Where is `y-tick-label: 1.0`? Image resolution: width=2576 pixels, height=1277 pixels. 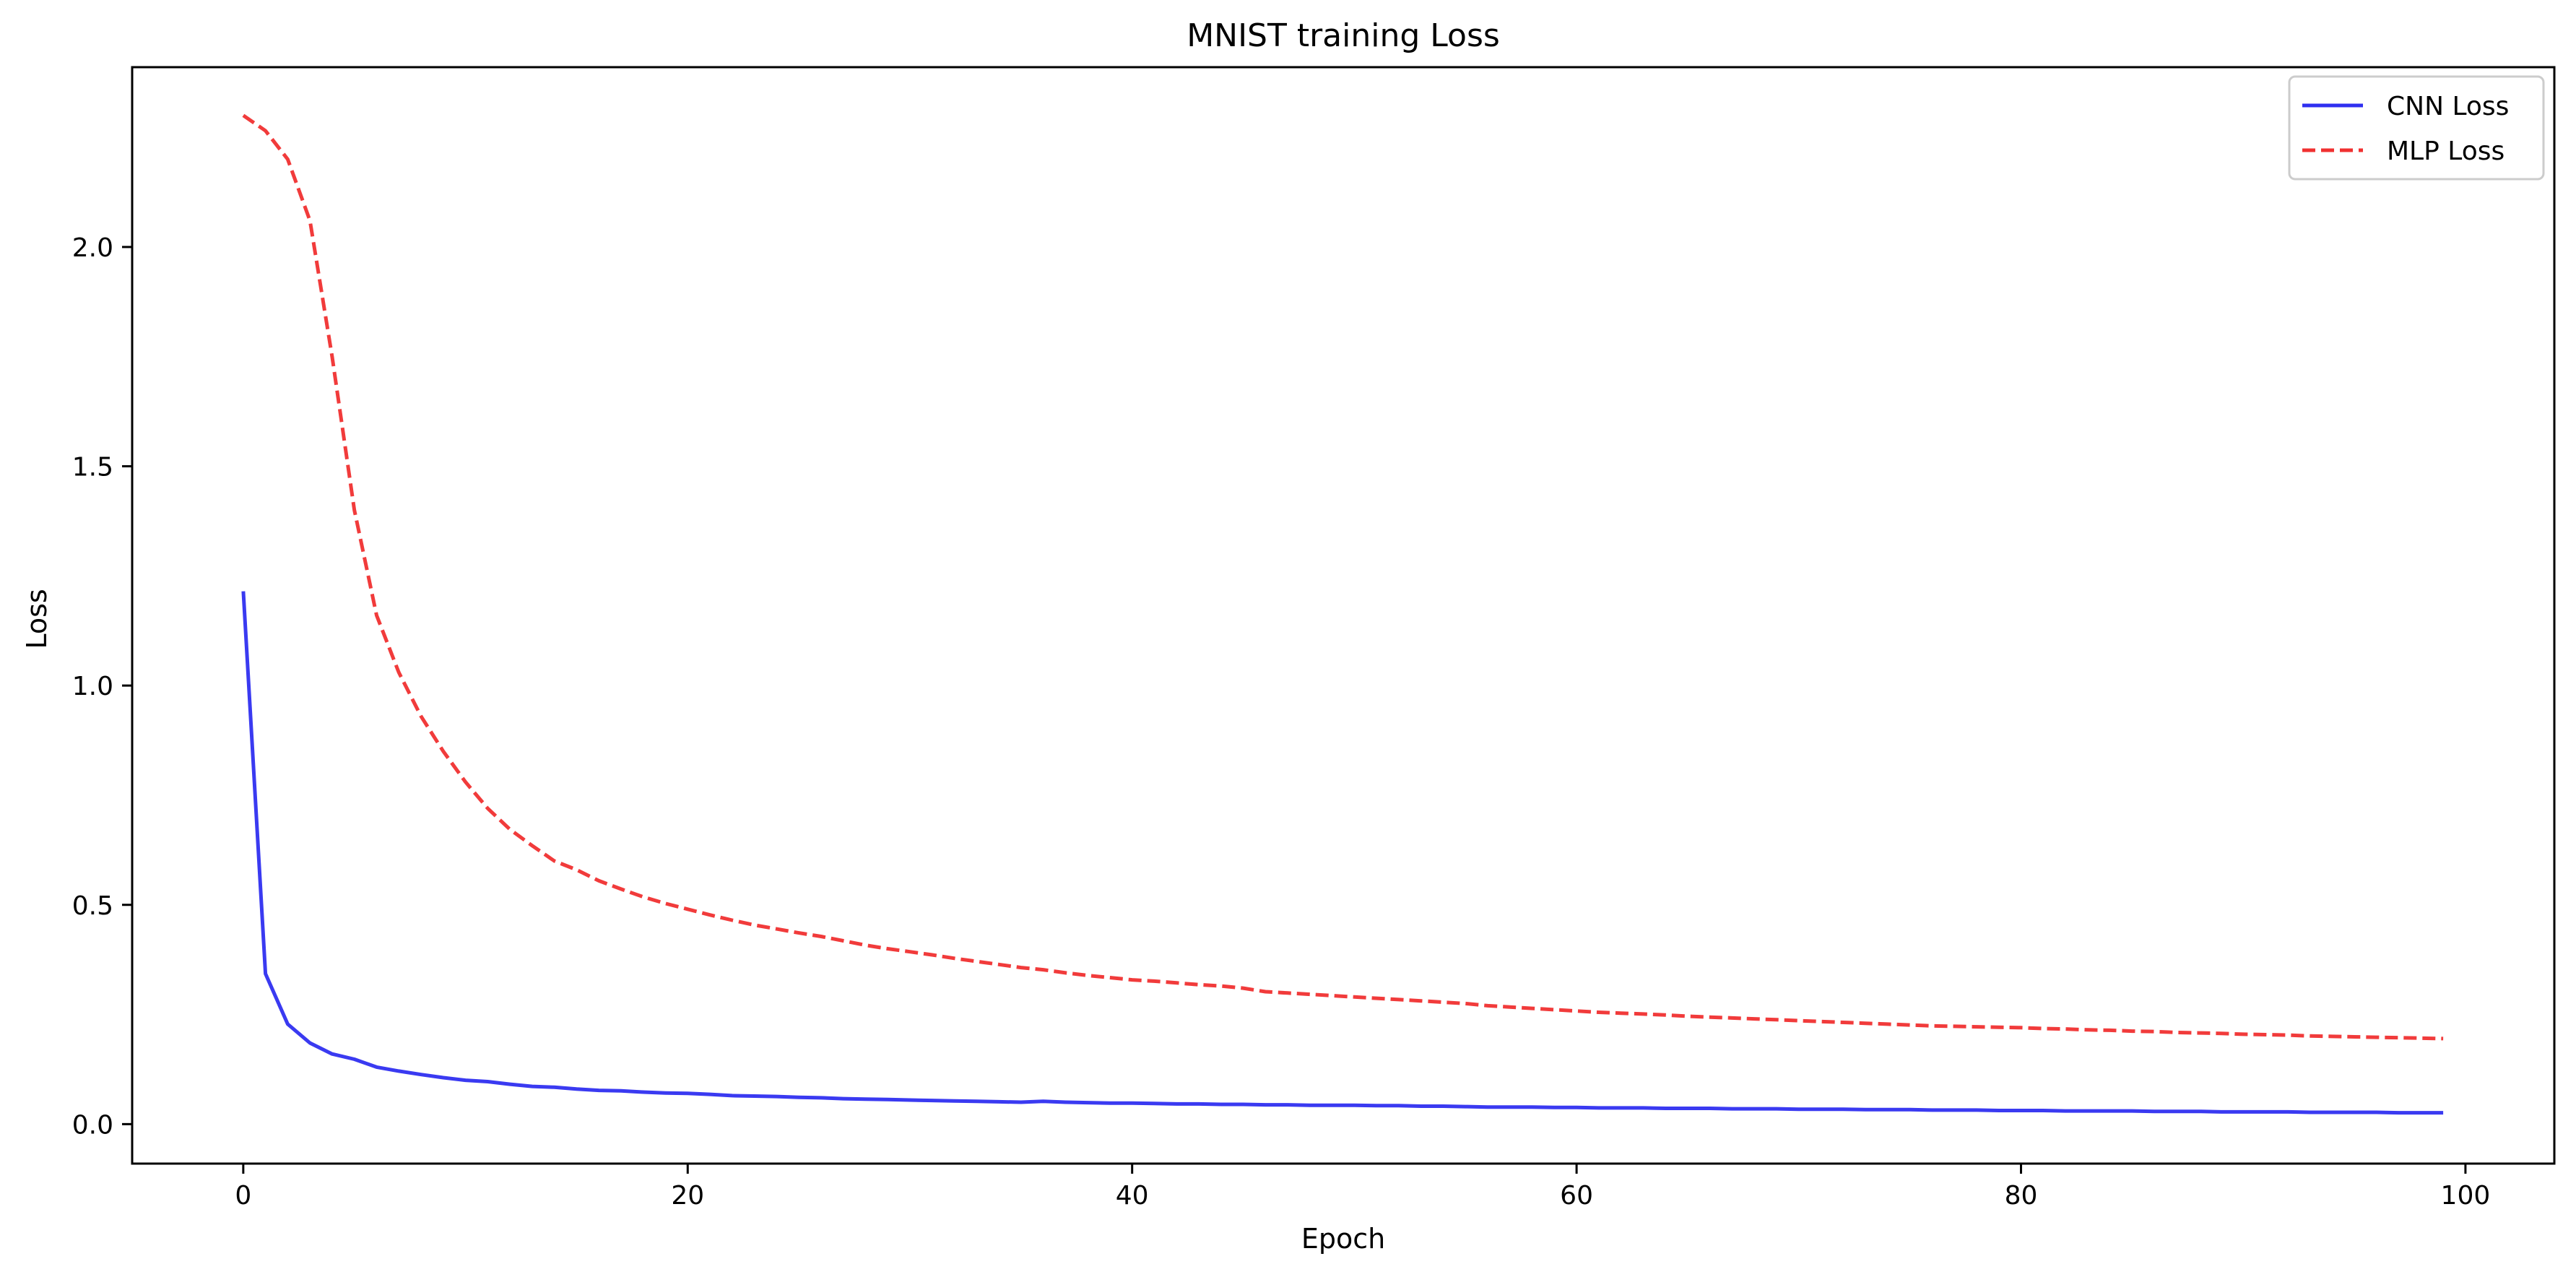 y-tick-label: 1.0 is located at coordinates (92, 686).